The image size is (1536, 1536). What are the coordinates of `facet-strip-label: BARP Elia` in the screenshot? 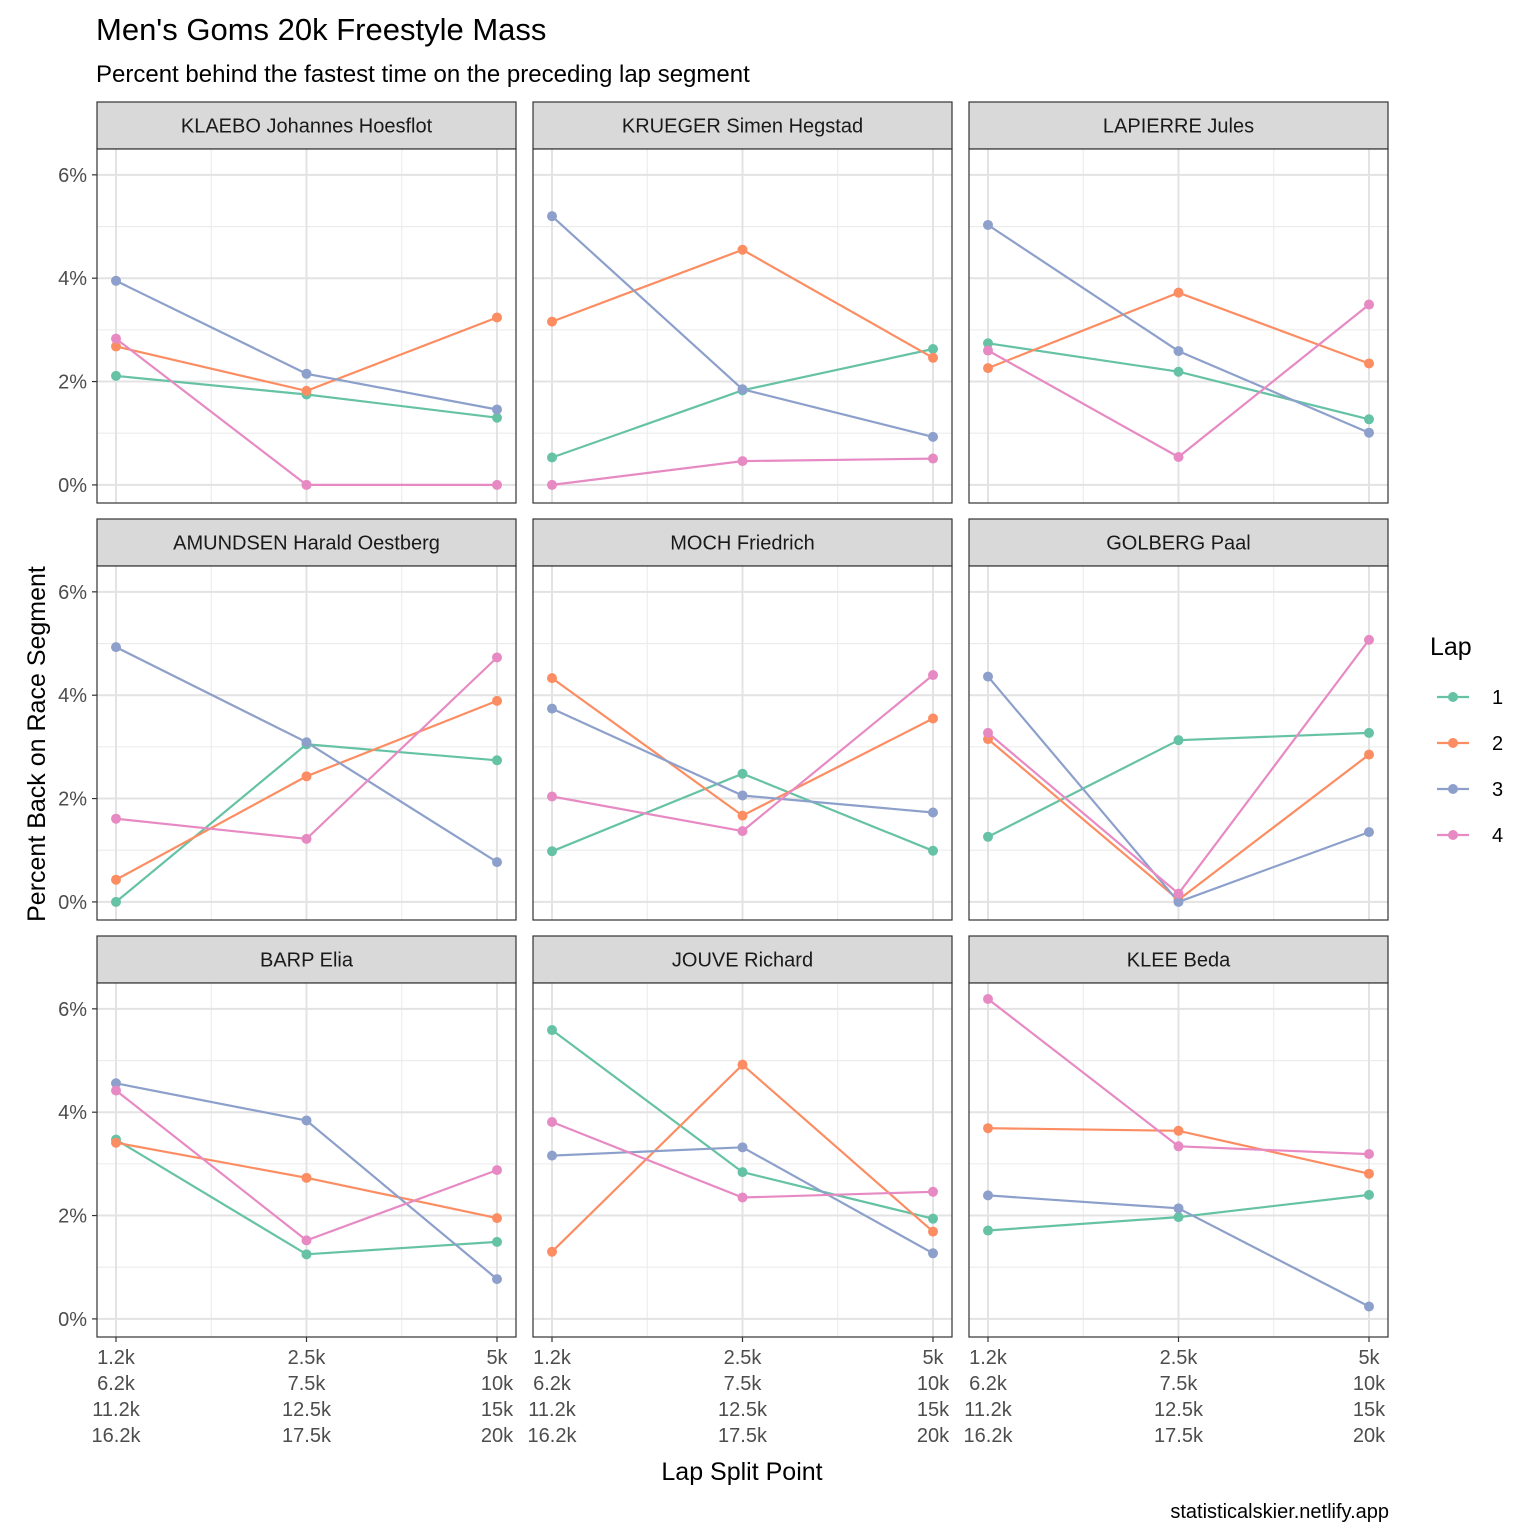 It's located at (307, 961).